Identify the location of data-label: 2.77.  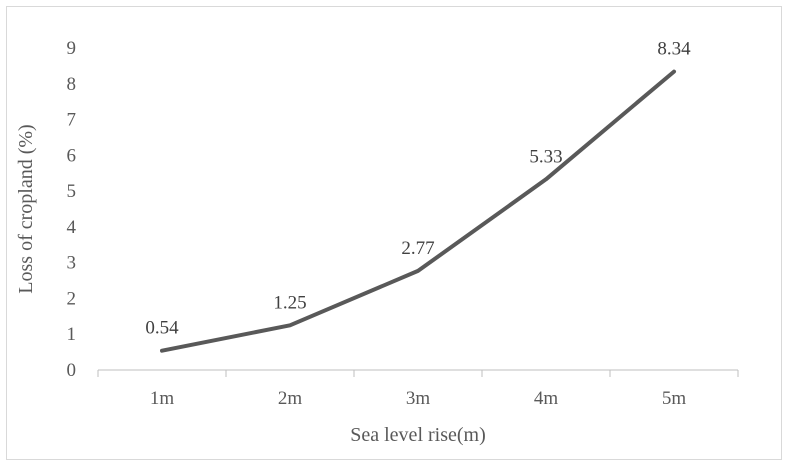
(417, 248).